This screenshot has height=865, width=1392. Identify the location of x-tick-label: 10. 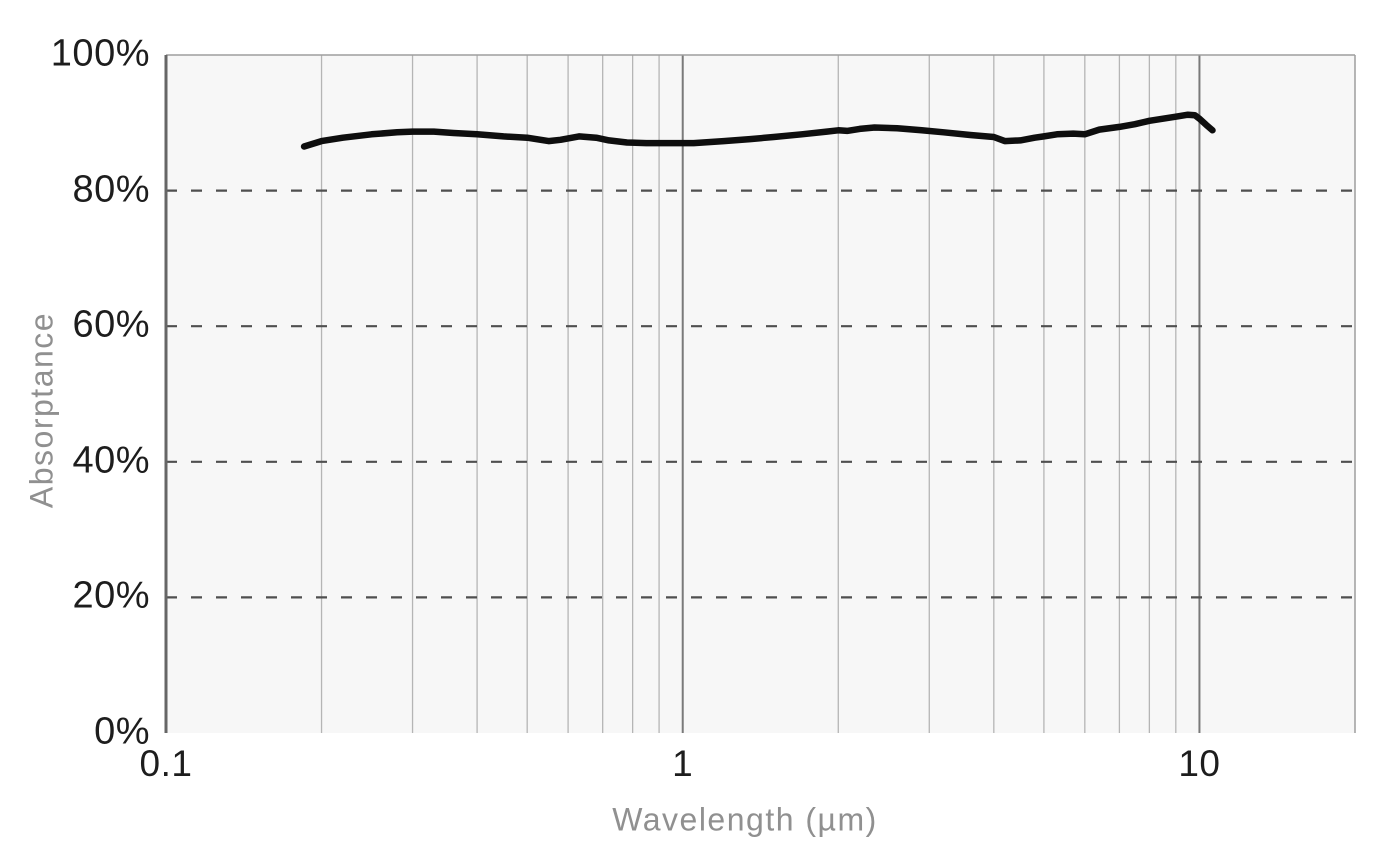
(1199, 763).